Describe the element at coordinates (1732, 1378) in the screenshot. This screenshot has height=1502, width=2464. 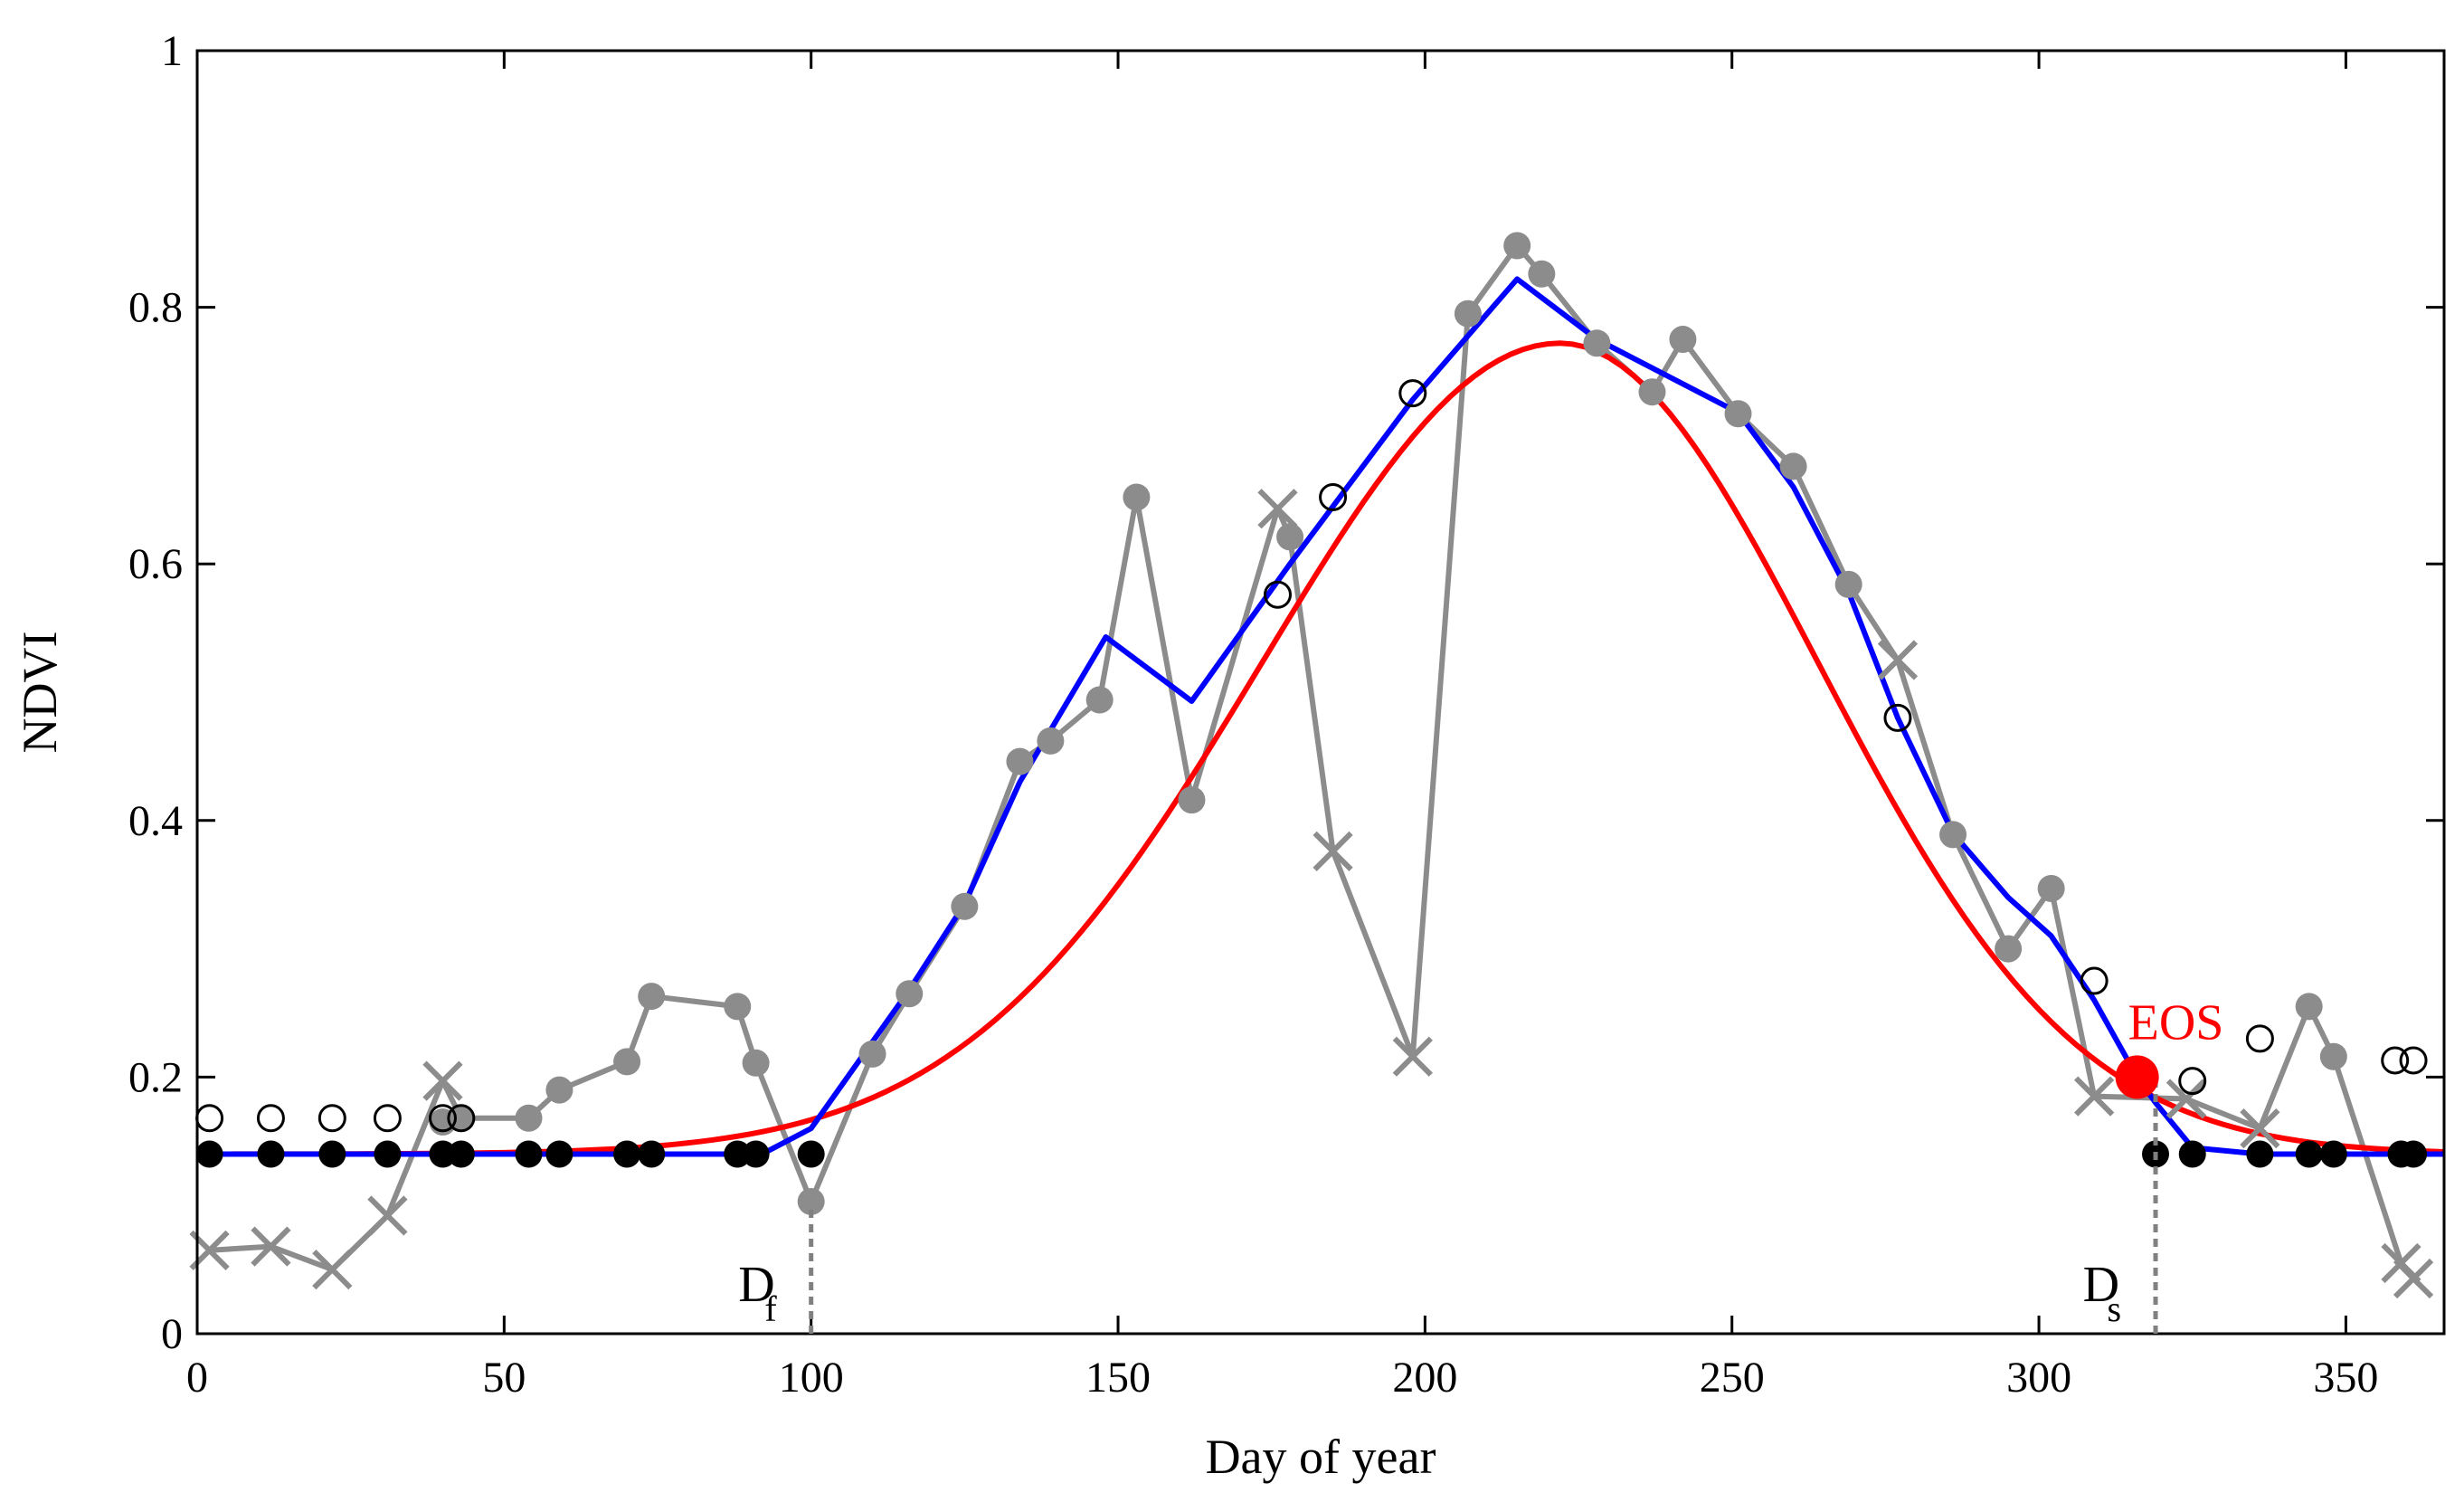
I see `x-tick-label: 250` at that location.